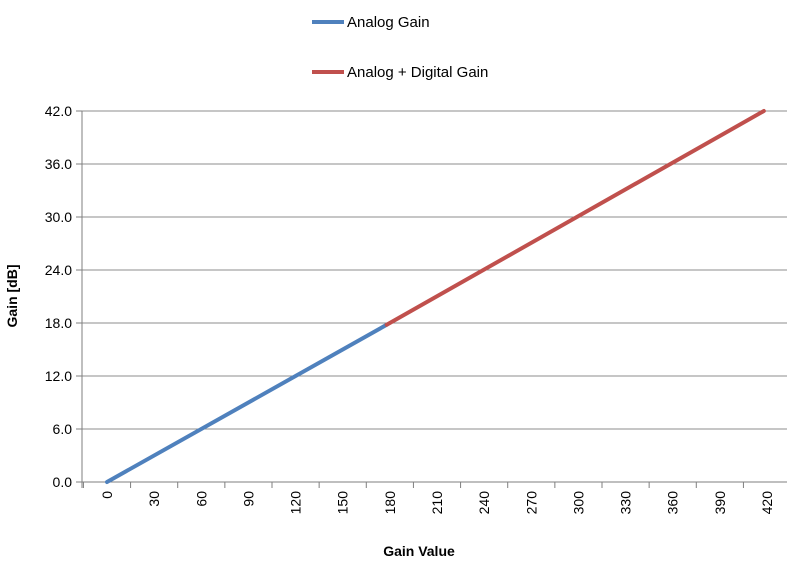 The width and height of the screenshot is (794, 569). I want to click on y-tick-label: 6.0, so click(63, 429).